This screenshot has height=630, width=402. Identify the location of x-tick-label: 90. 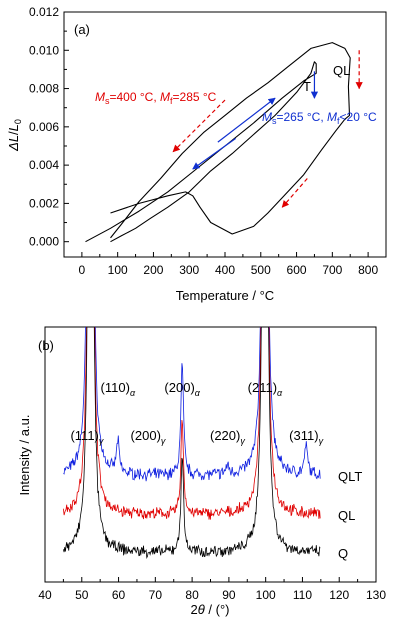
(229, 595).